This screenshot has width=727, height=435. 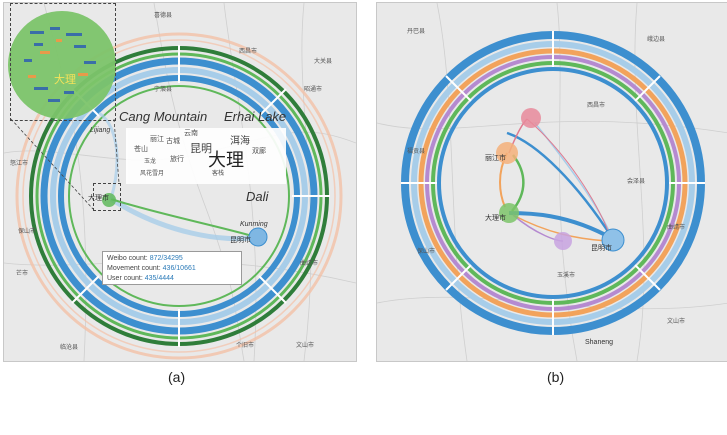 What do you see at coordinates (177, 159) in the screenshot?
I see `word-cloud-term: 旅行` at bounding box center [177, 159].